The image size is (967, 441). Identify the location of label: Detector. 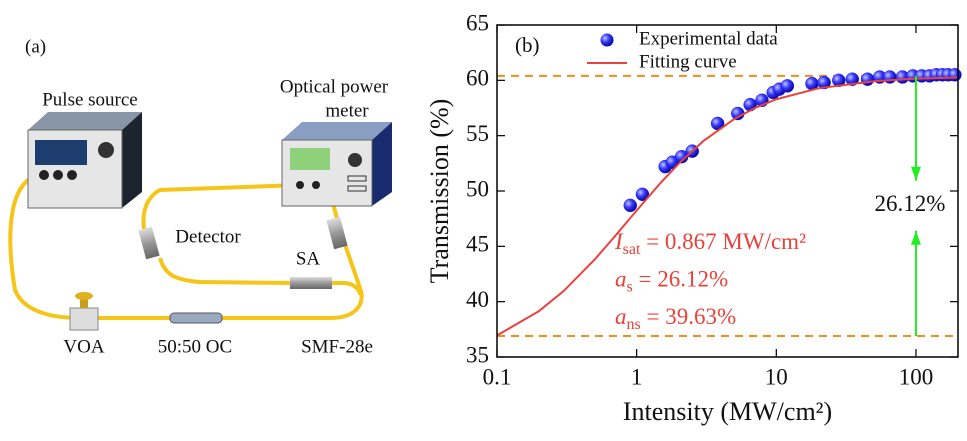
(208, 236).